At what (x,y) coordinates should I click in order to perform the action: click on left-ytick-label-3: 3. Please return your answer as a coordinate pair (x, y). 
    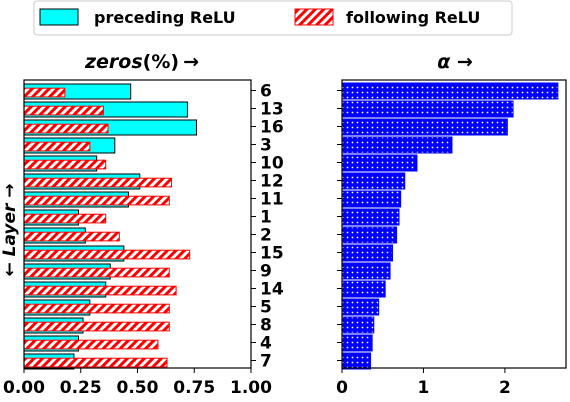
    Looking at the image, I should click on (266, 146).